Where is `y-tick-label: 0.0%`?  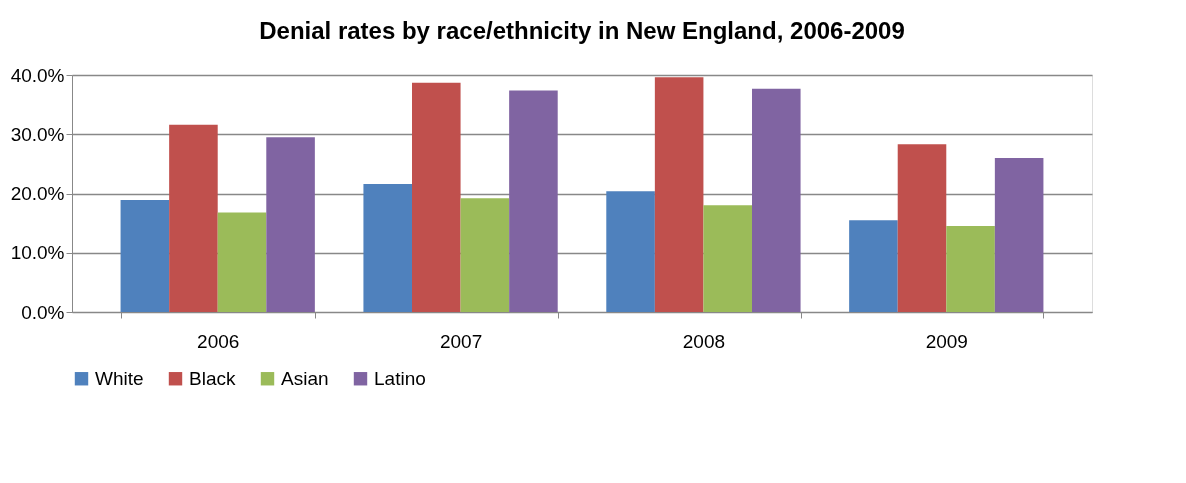
y-tick-label: 0.0% is located at coordinates (43, 312).